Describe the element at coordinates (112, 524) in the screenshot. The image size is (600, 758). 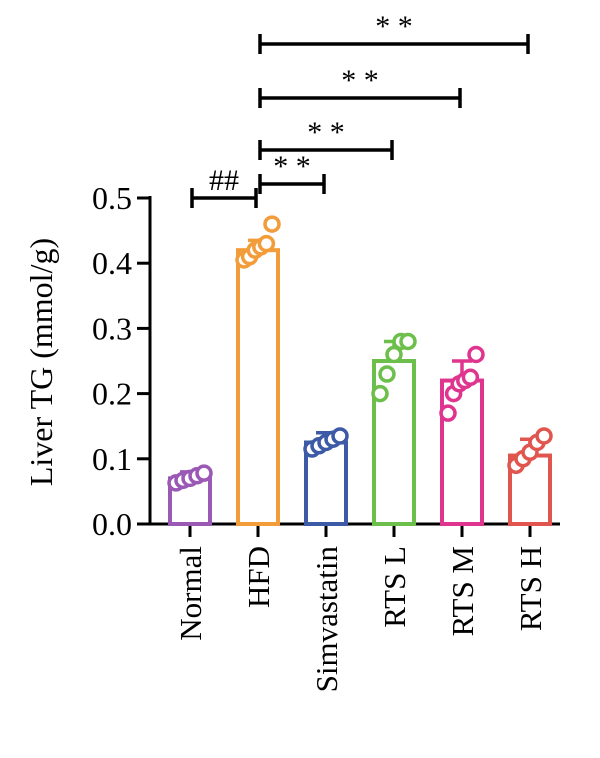
I see `y-tick-label: 0.0` at that location.